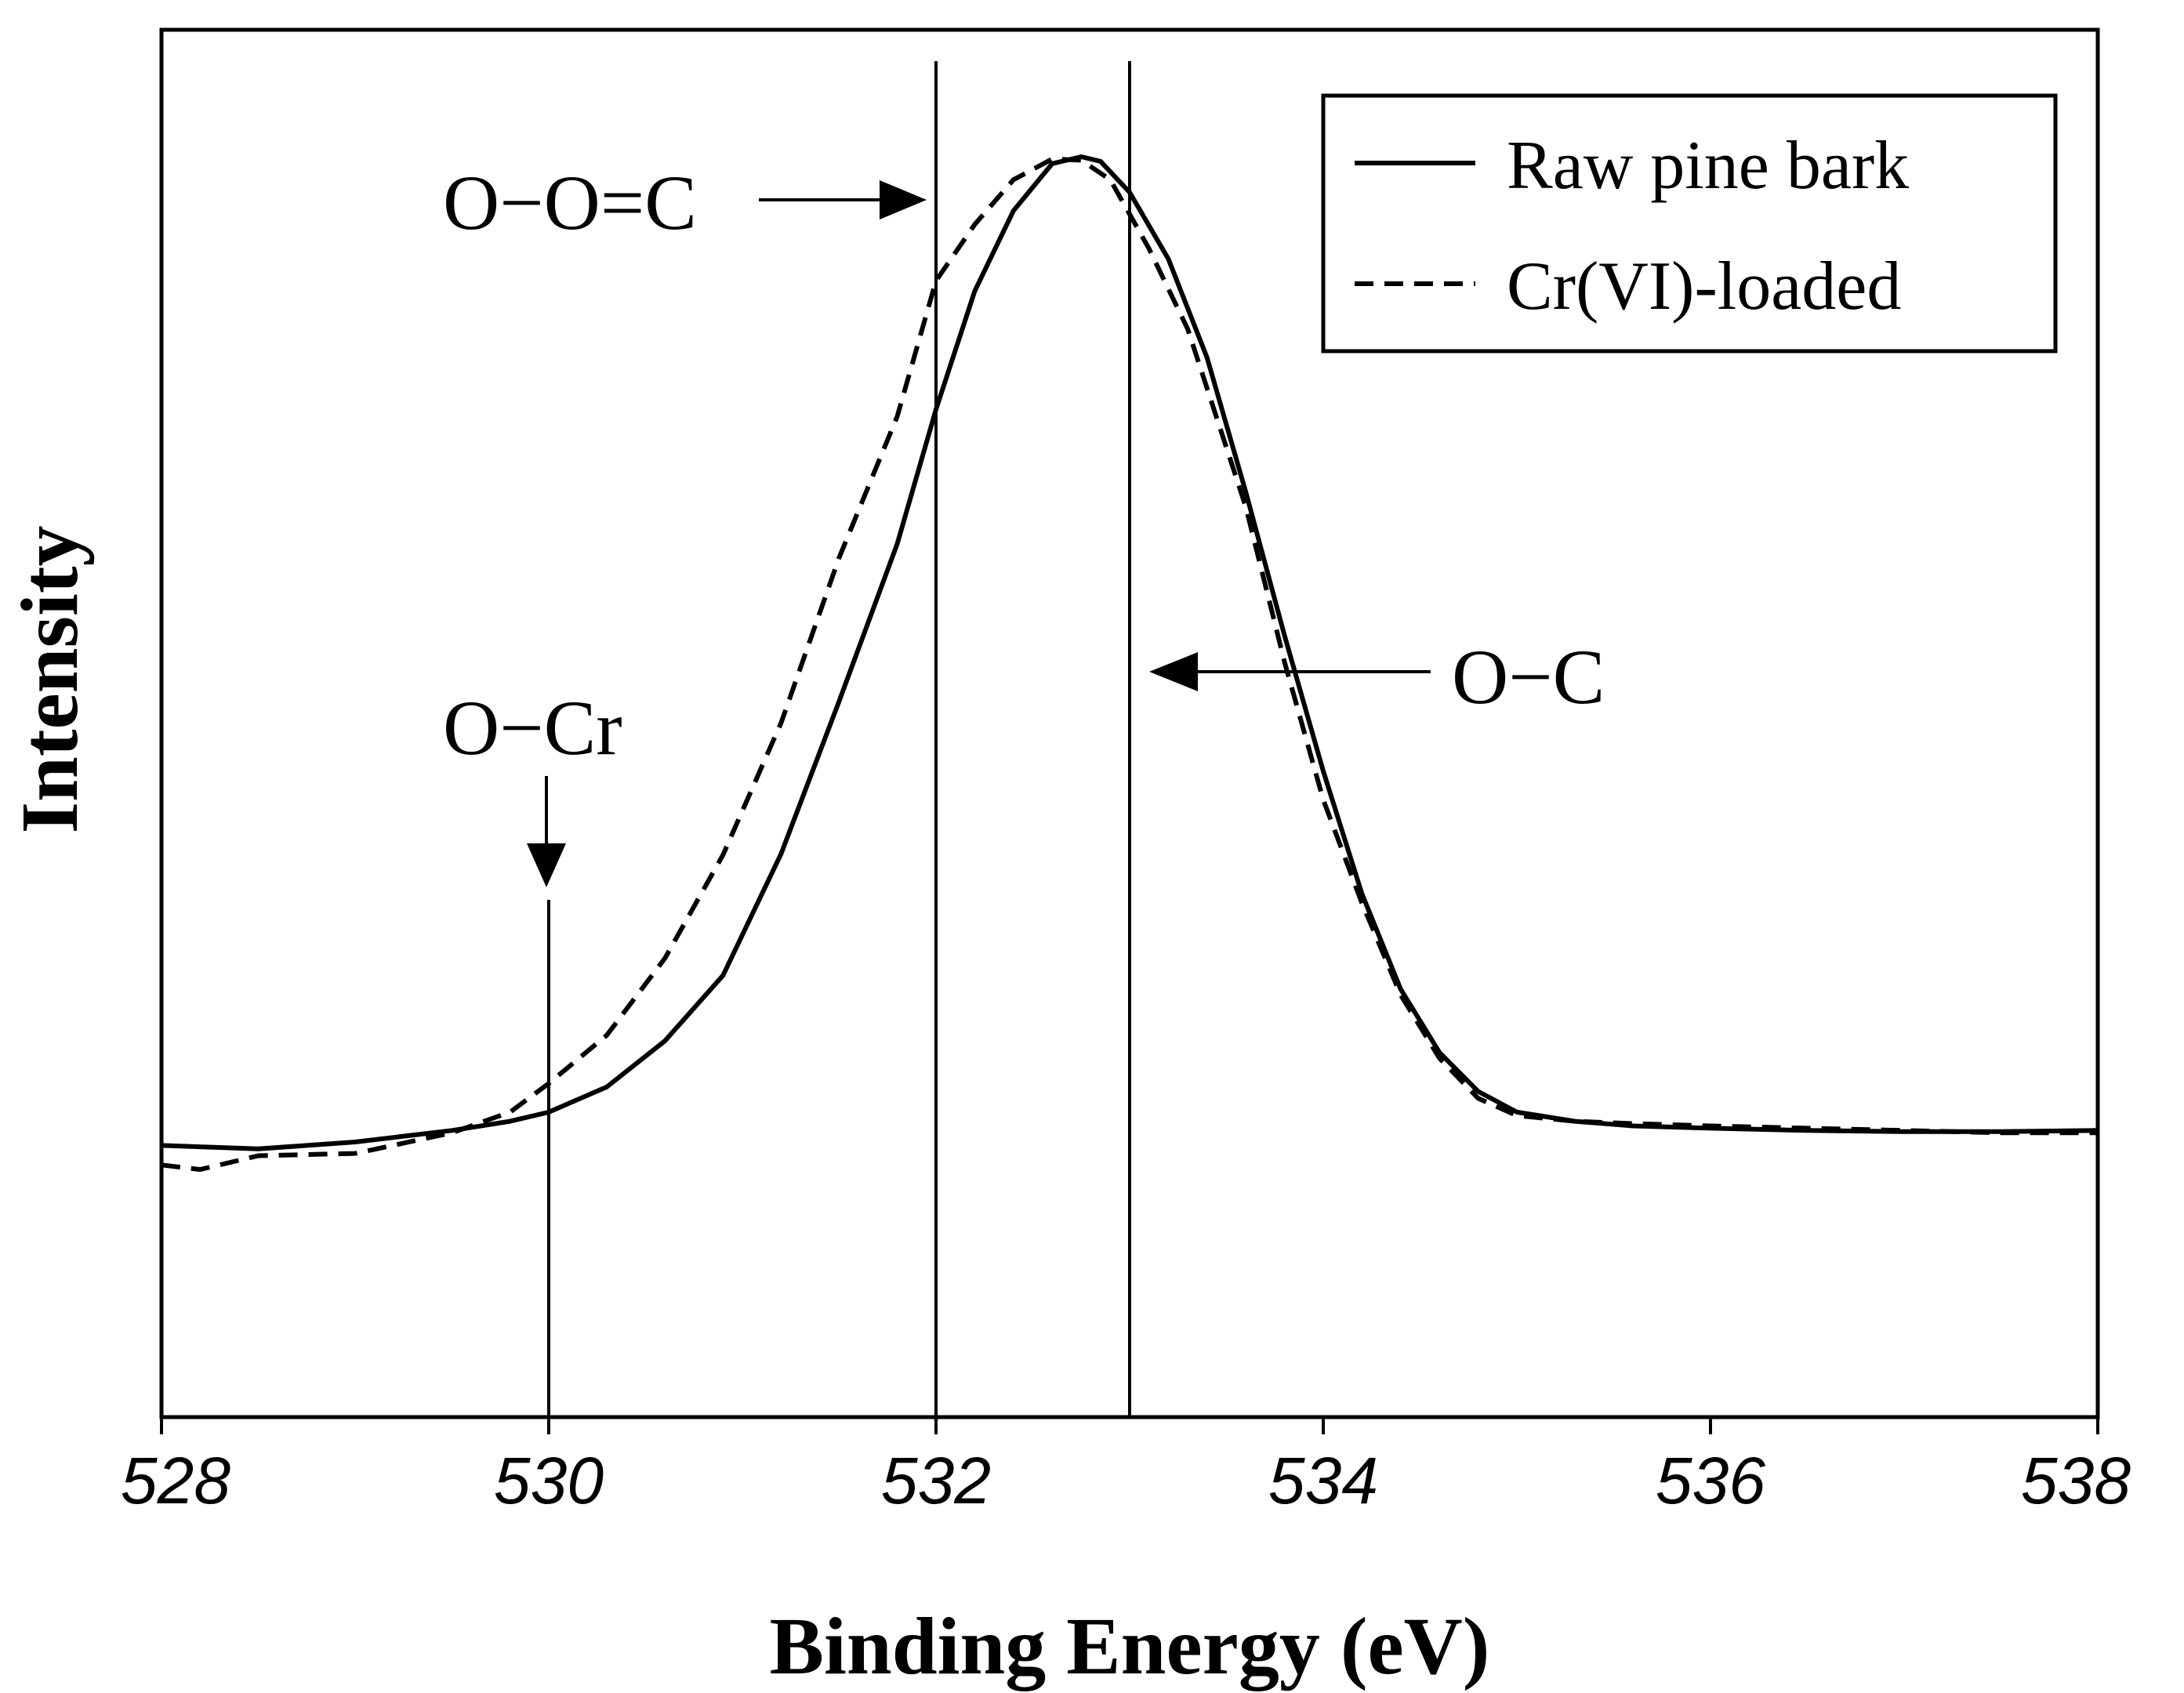 The image size is (2184, 1693). Describe the element at coordinates (1126, 1467) in the screenshot. I see `x-ticks: 528 530 532 534 536 538` at that location.